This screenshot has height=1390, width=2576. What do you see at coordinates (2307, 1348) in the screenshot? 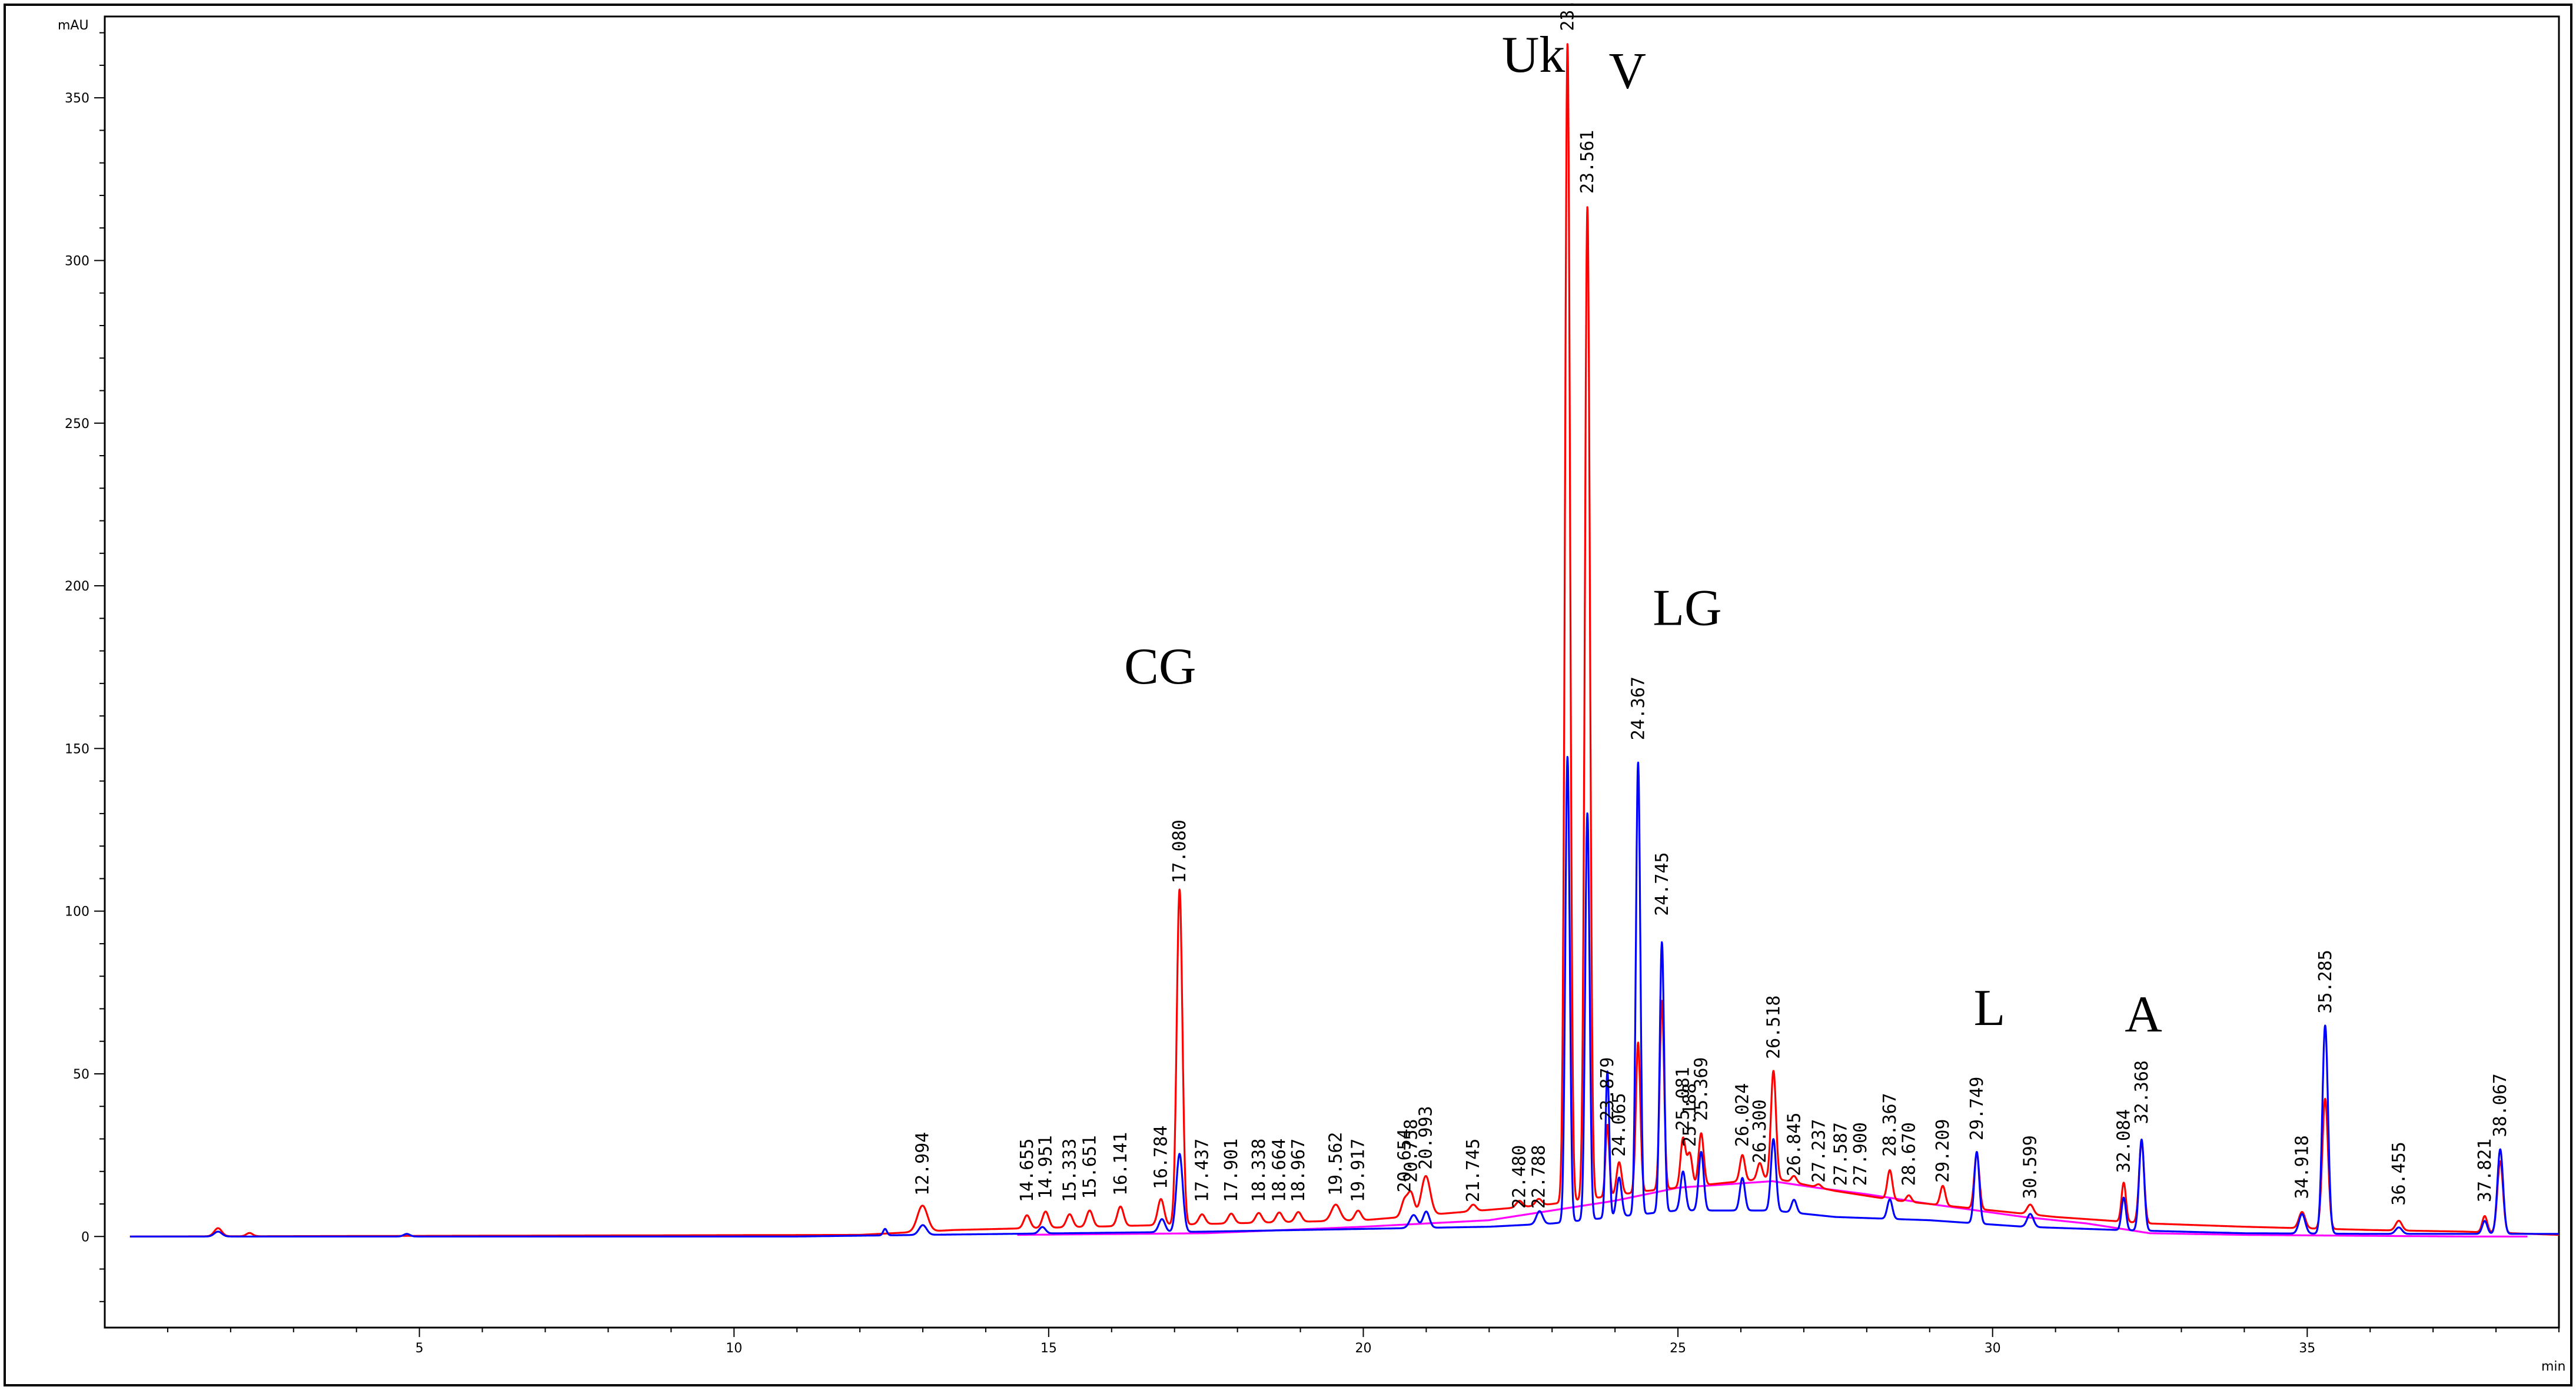
I see `x-tick-label: 35` at bounding box center [2307, 1348].